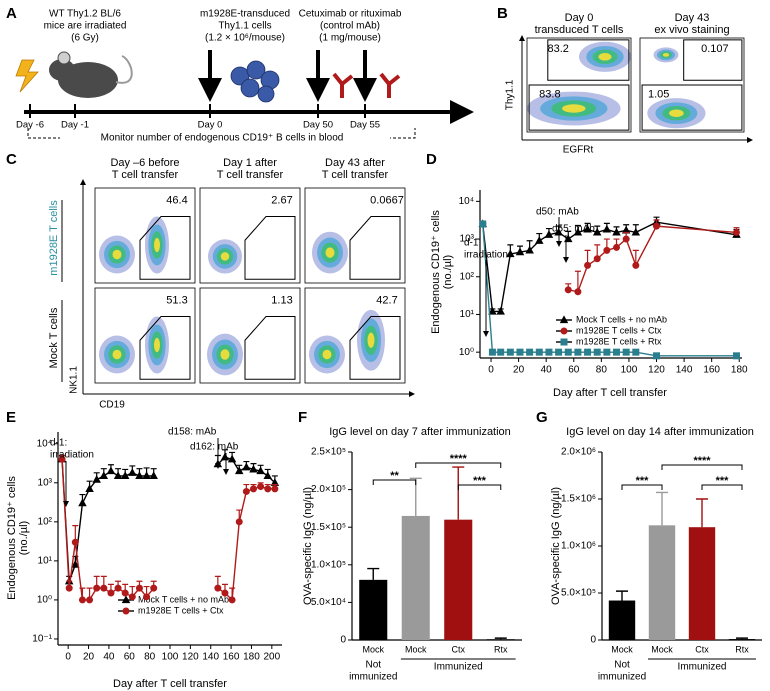 Image resolution: width=770 pixels, height=691 pixels. I want to click on y-tick-label: 10⁴, so click(466, 201).